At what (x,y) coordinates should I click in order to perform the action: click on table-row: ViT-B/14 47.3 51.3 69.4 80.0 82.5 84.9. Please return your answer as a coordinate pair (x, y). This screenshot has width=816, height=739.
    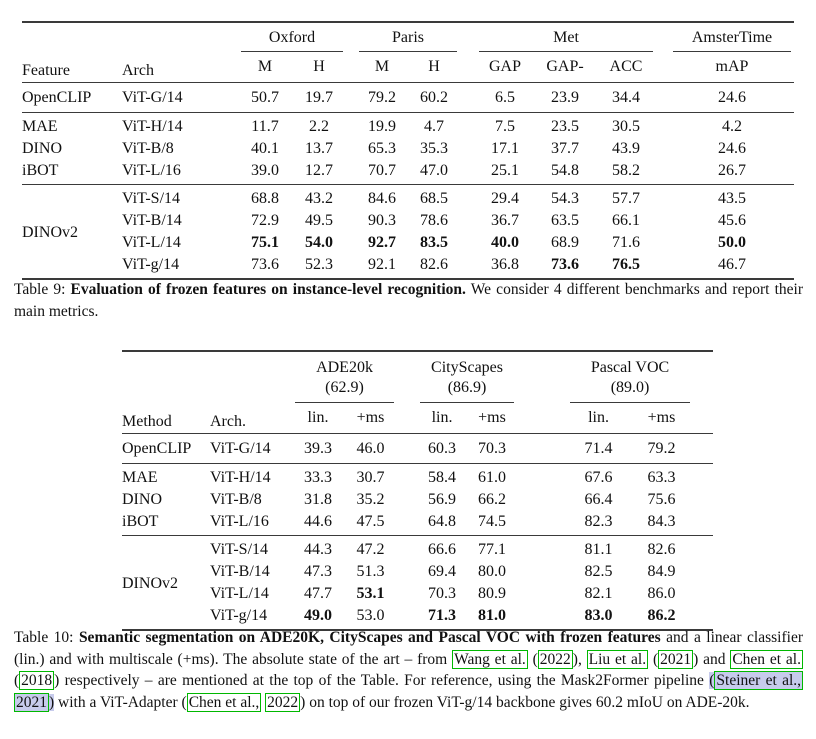
    Looking at the image, I should click on (417, 571).